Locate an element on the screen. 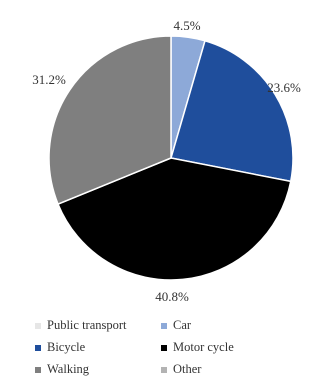 This screenshot has height=378, width=326. legend-swatch-public-transport is located at coordinates (38, 326).